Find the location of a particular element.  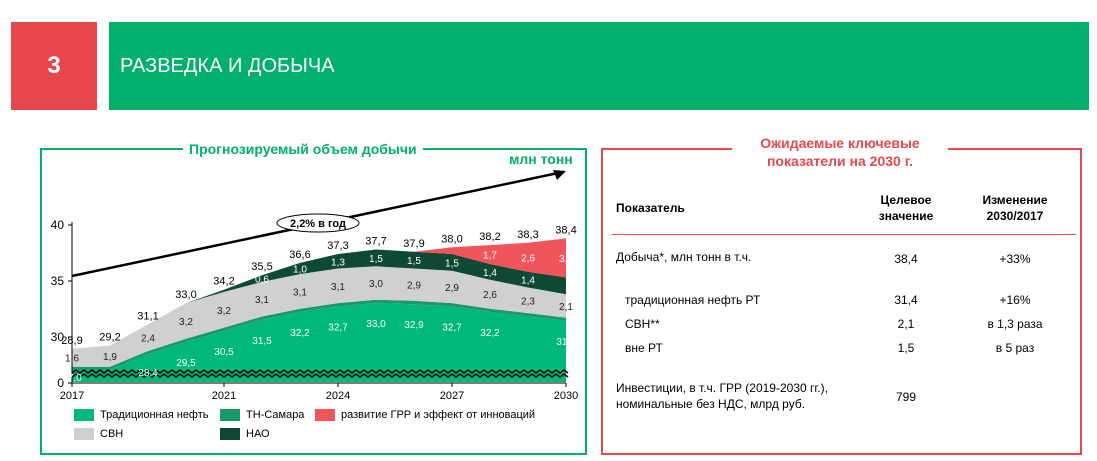

trend-label: 2,2% в год is located at coordinates (318, 224).